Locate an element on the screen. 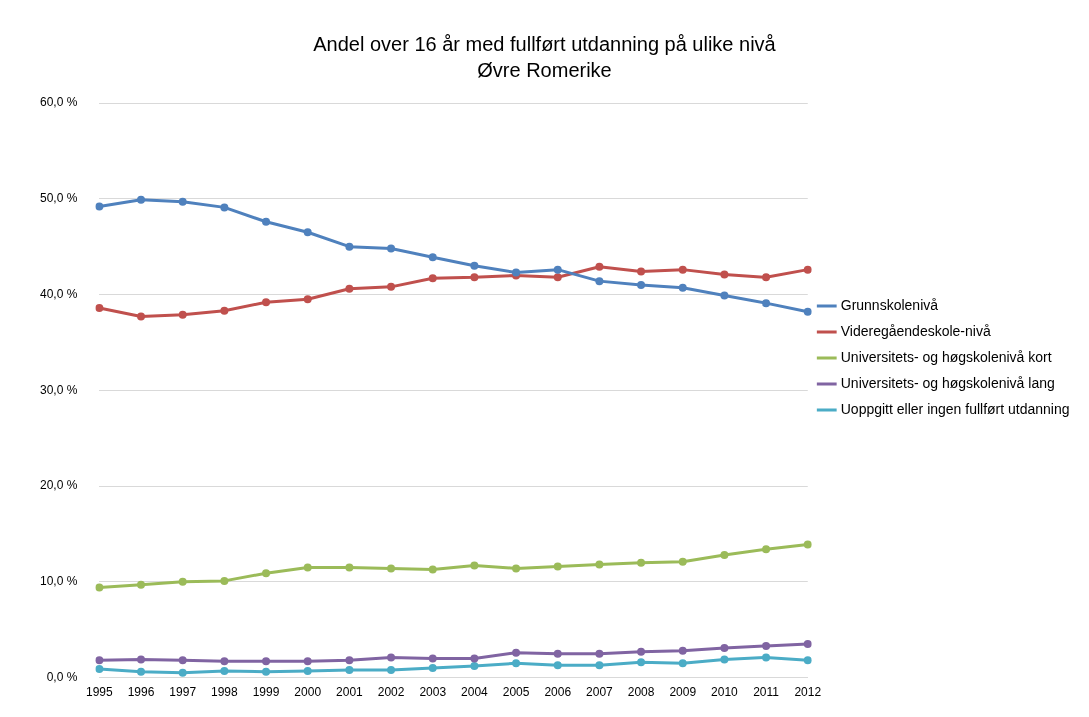  legend-label: Uoppgitt eller ingen fullført utdanning is located at coordinates (955, 408).